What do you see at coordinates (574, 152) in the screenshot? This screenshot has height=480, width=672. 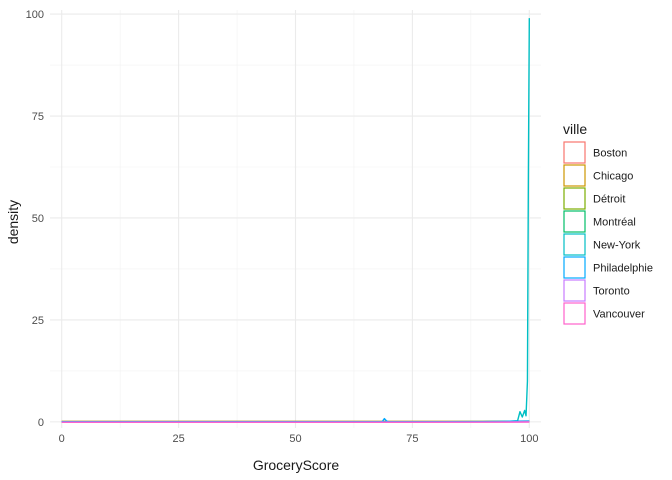 I see `legend-key-boston` at bounding box center [574, 152].